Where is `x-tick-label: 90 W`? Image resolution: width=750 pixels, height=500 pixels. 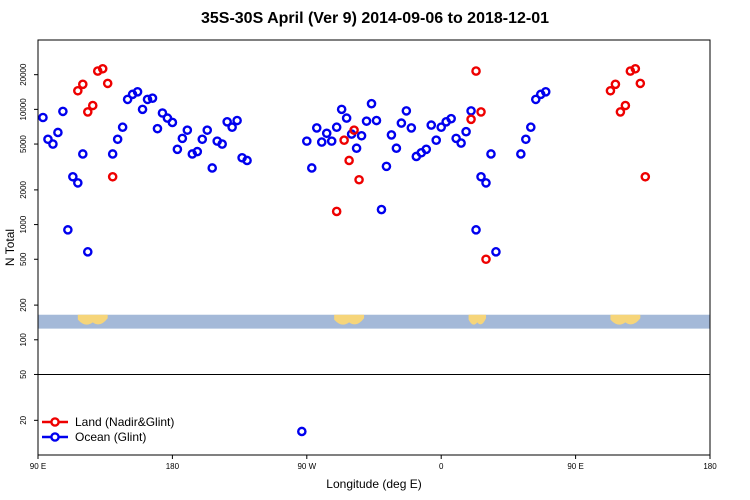
x-tick-label: 90 W is located at coordinates (306, 466).